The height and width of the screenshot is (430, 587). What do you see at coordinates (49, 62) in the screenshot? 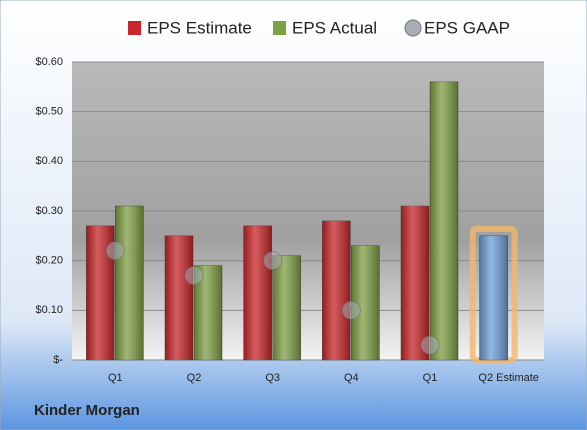
I see `y-tick-label: $0.60` at bounding box center [49, 62].